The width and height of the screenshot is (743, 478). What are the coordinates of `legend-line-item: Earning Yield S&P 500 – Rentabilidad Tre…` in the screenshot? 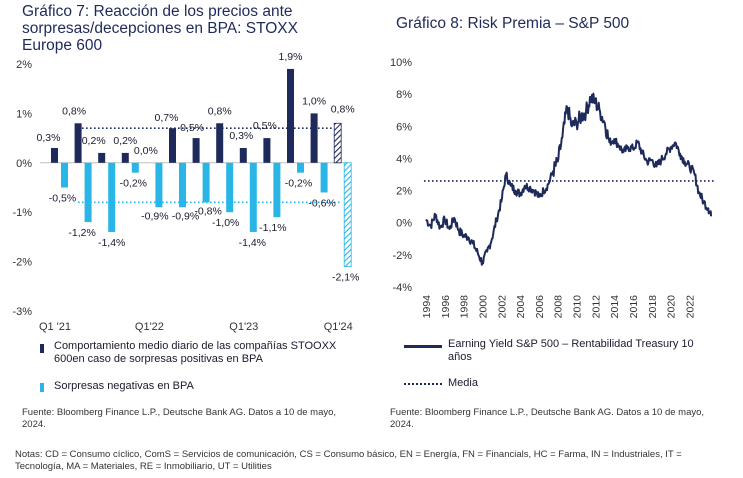 It's located at (569, 354).